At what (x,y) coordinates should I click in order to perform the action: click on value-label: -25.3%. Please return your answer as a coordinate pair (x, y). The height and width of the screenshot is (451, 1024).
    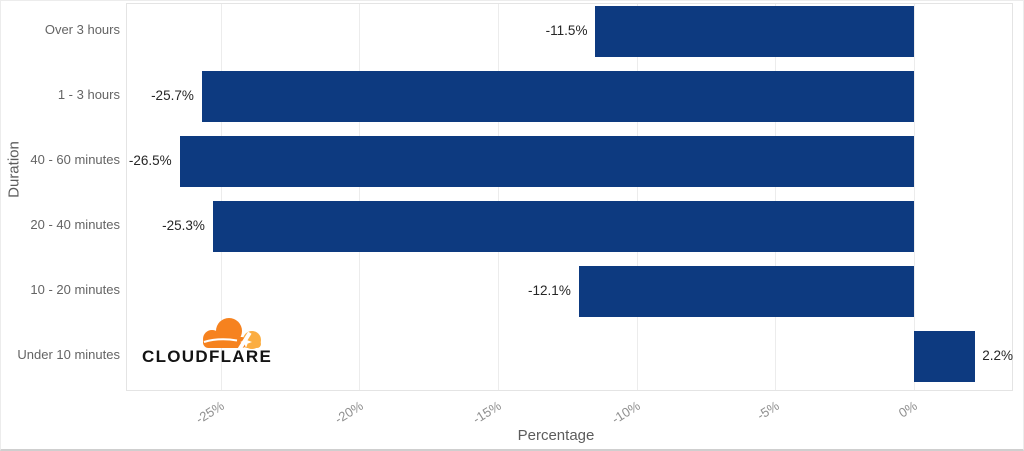
    Looking at the image, I should click on (183, 225).